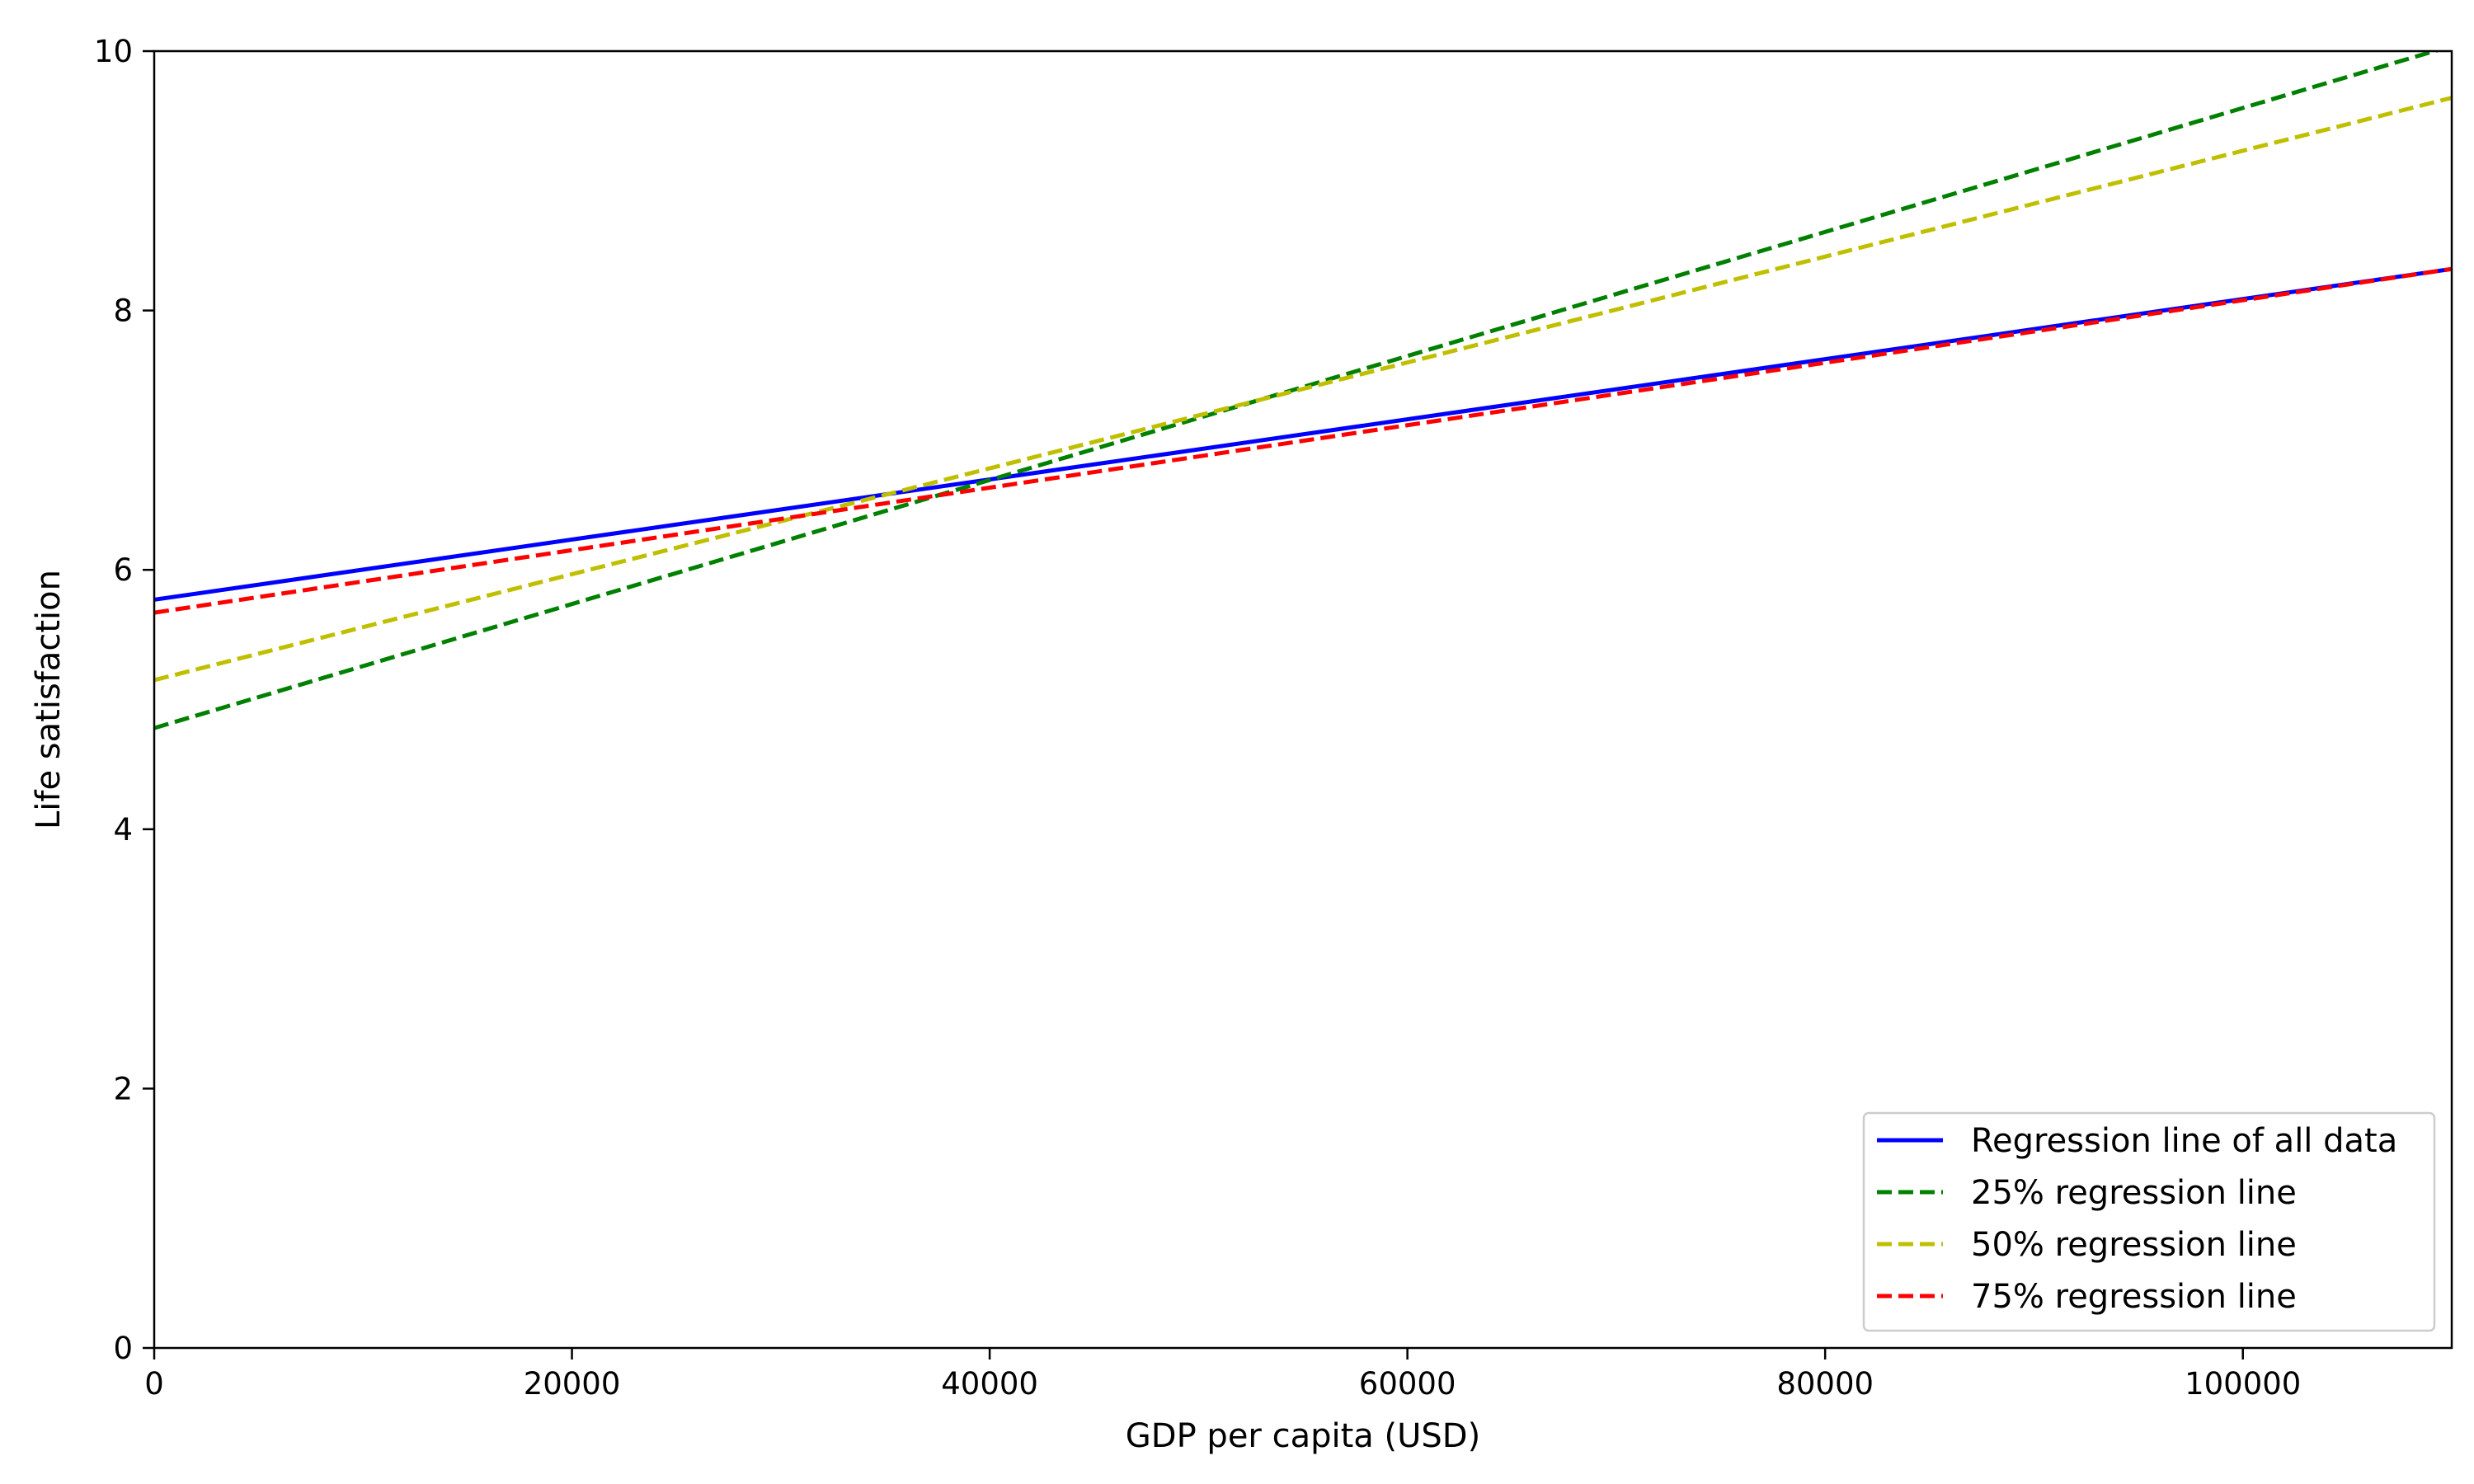 This screenshot has height=1484, width=2474. I want to click on x-axis: 0 20000 40000 60000 80000 100000, so click(1222, 1375).